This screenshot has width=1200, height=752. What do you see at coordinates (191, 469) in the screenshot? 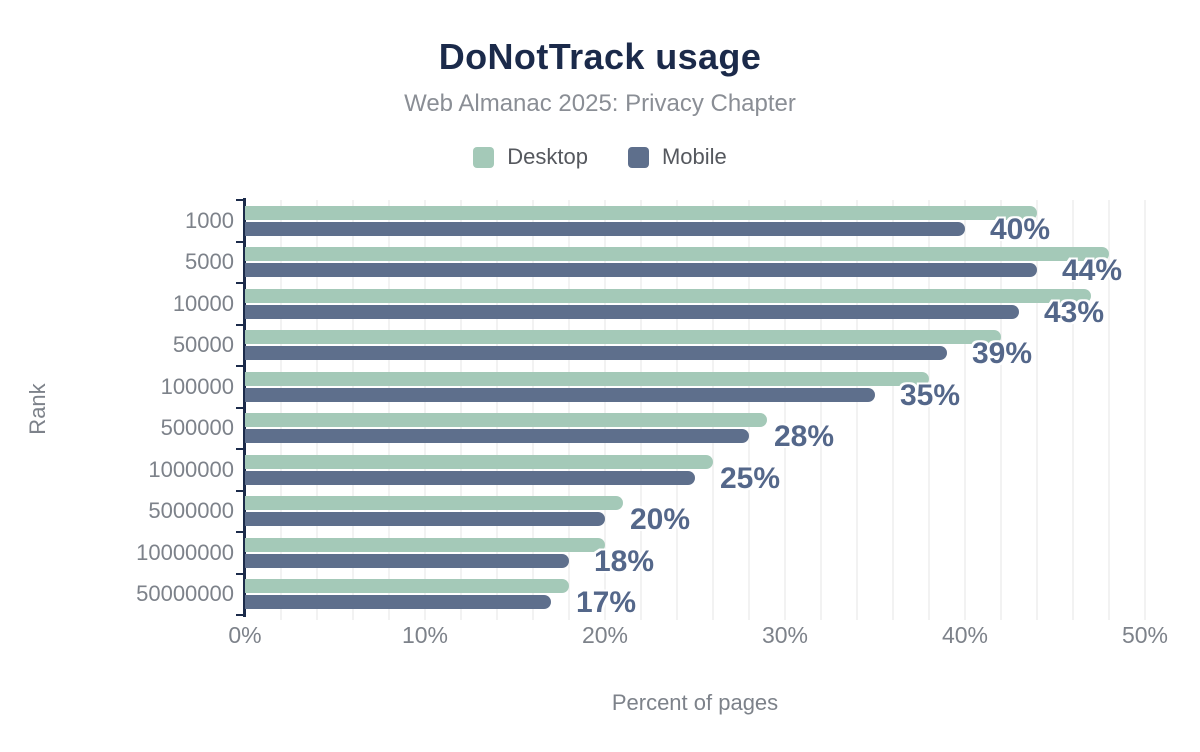
I see `y-tick-label-rank: 1000000` at bounding box center [191, 469].